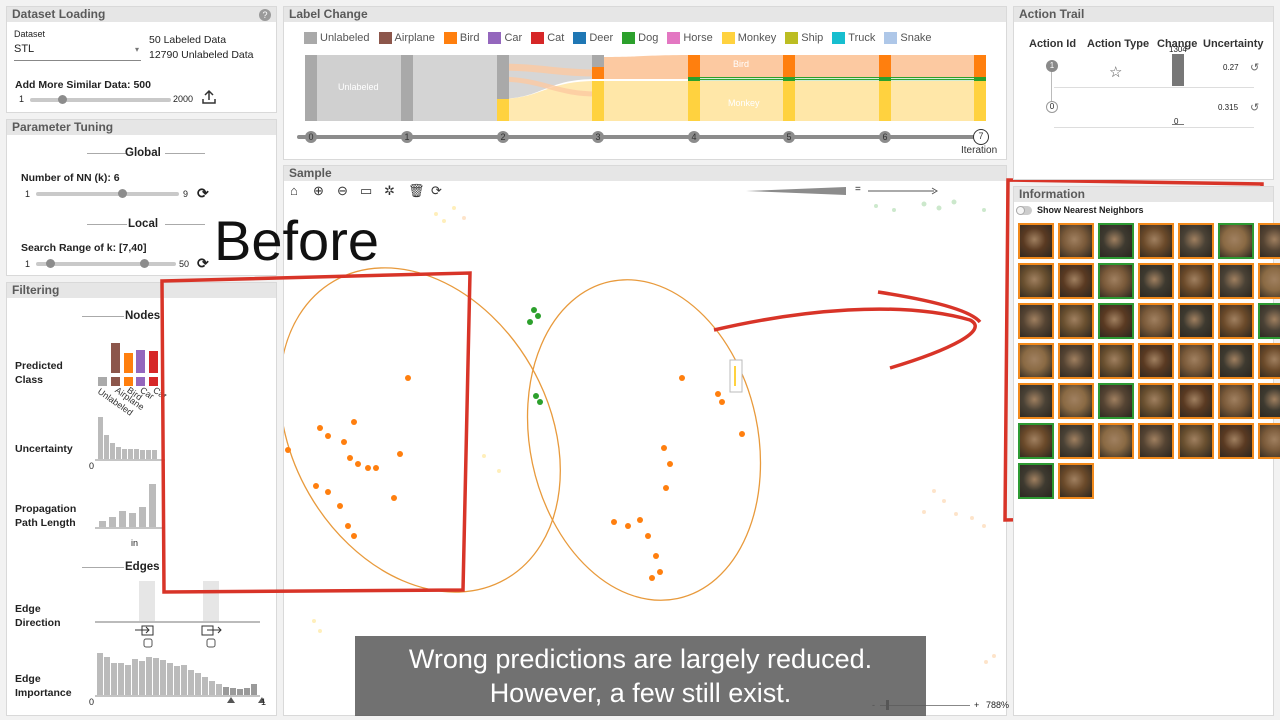 This screenshot has width=1280, height=720. I want to click on uncertainty-histogram, so click(130, 438).